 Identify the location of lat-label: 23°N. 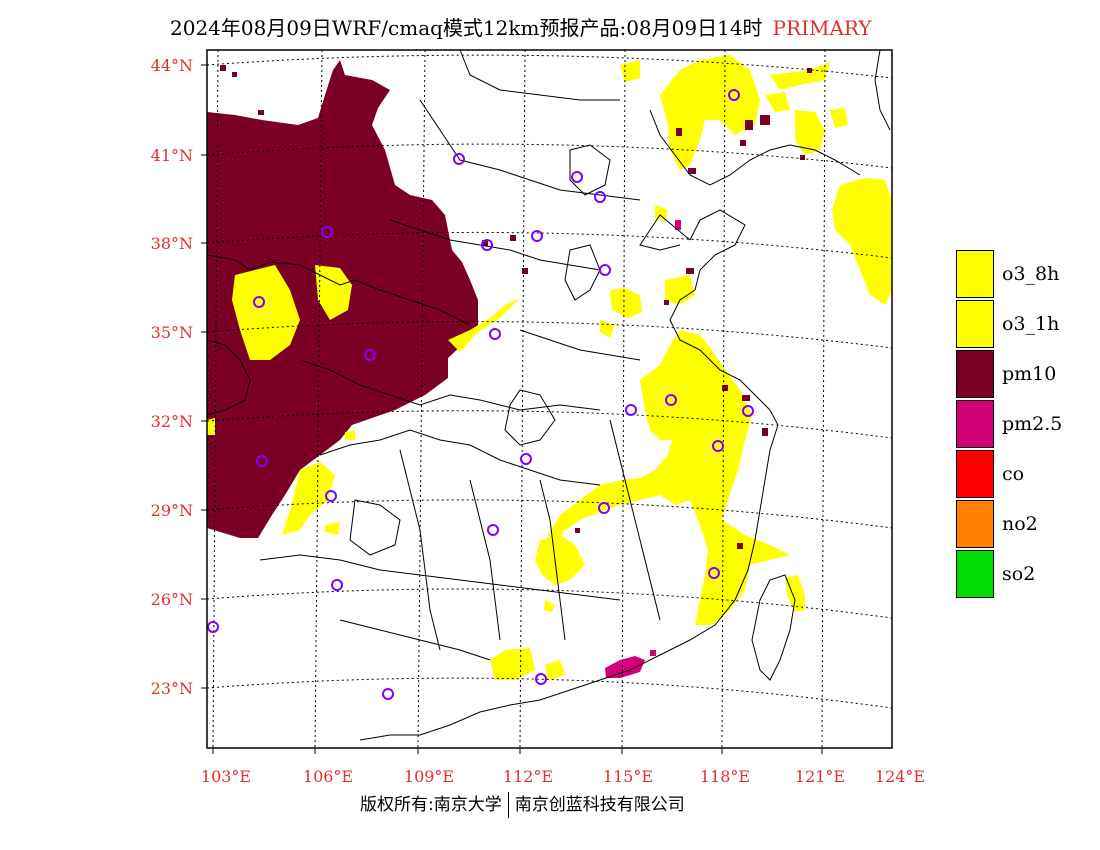
(172, 688).